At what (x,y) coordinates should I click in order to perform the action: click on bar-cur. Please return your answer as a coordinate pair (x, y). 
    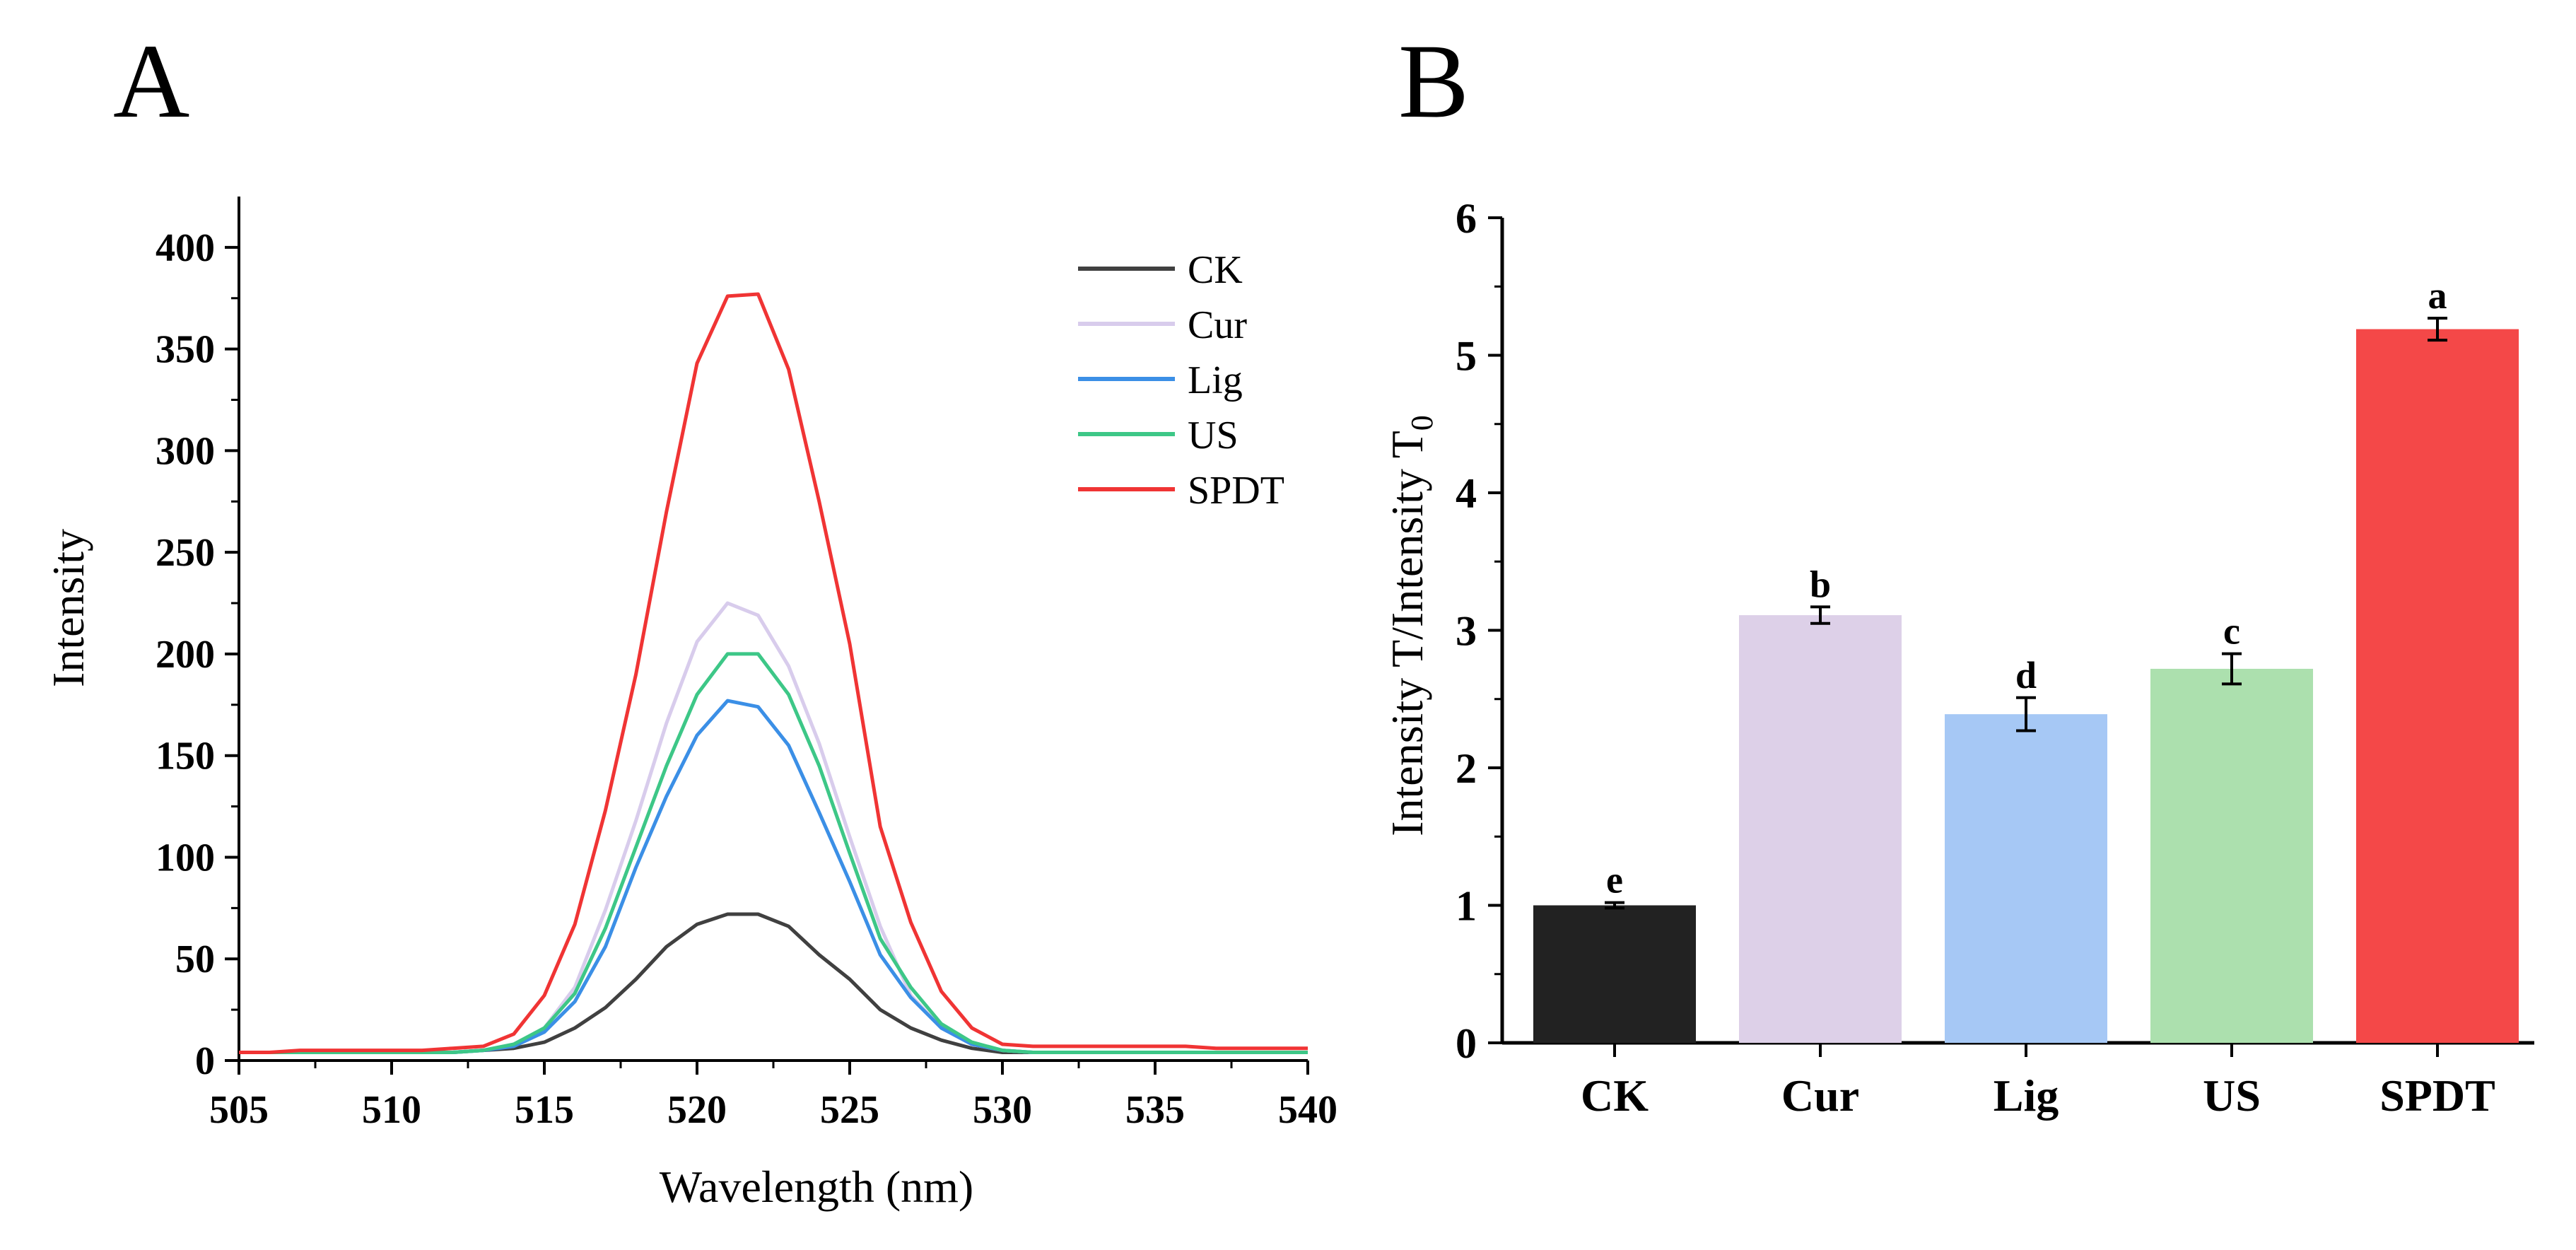
    Looking at the image, I should click on (1821, 829).